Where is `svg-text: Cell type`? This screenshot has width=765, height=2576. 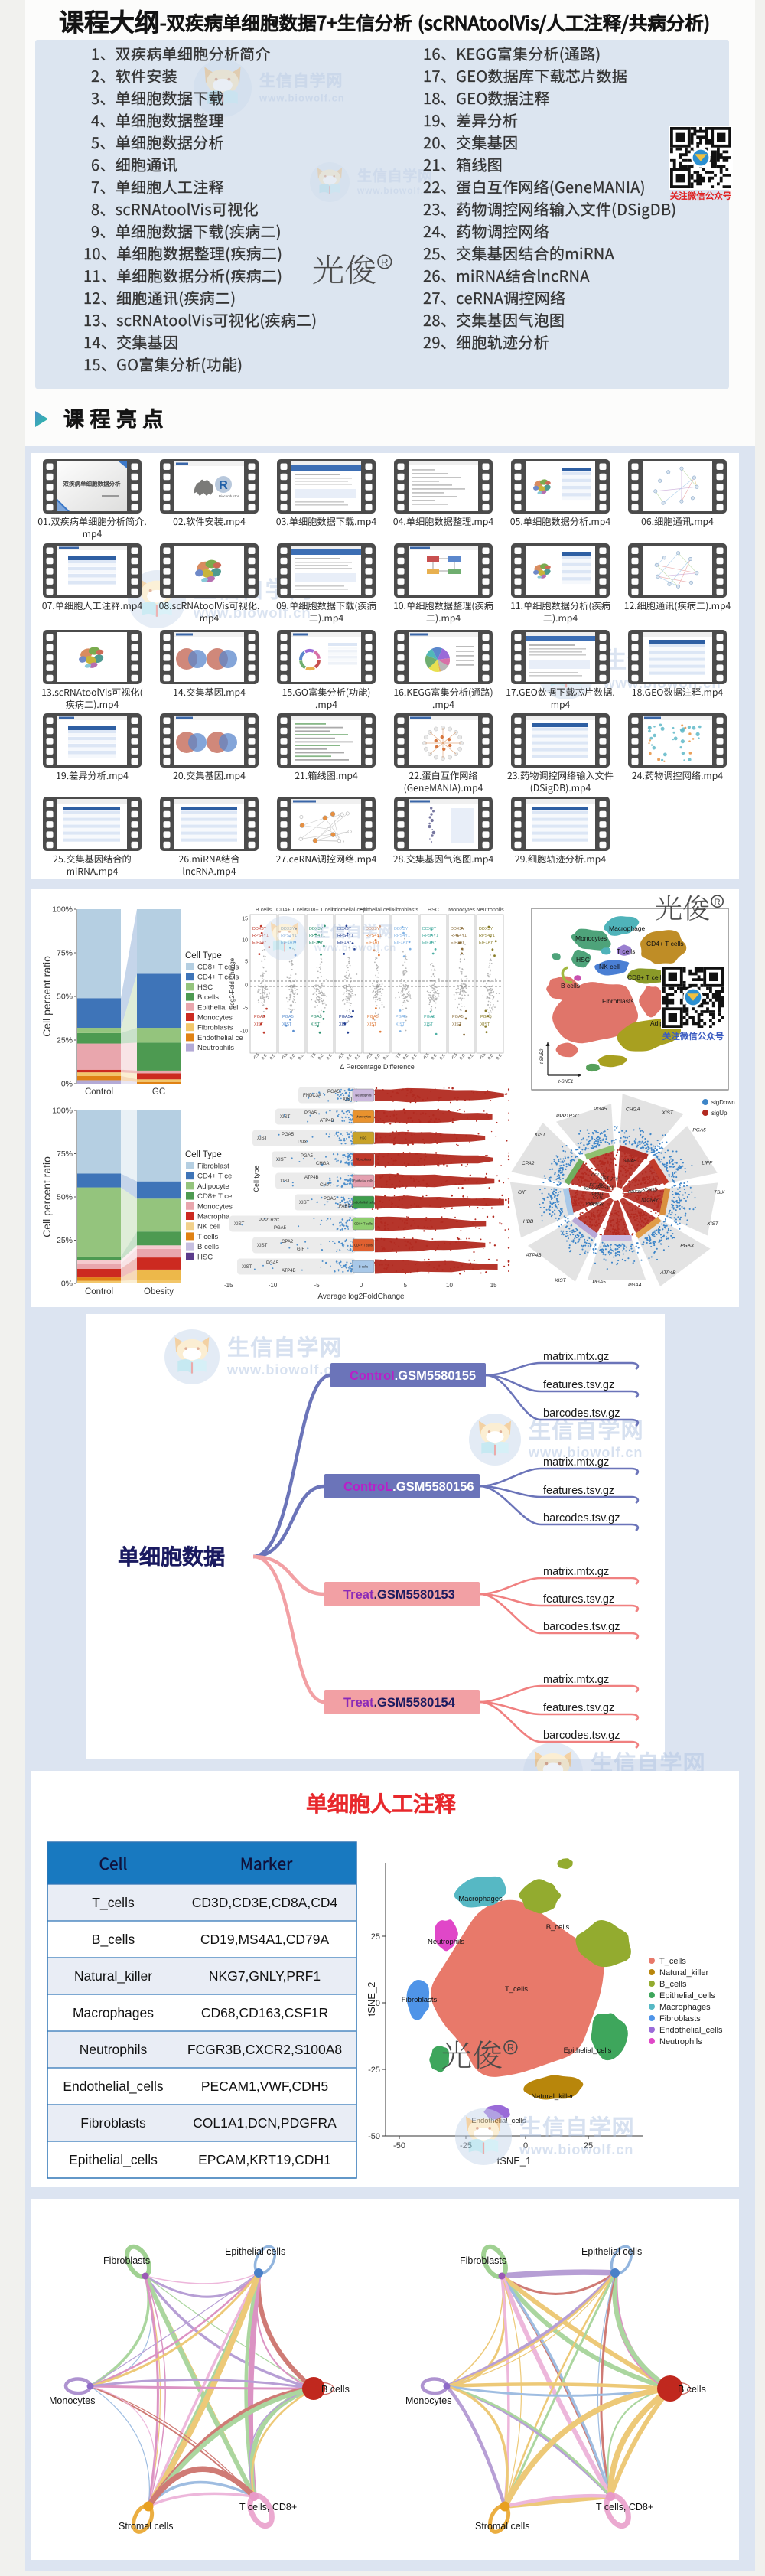
svg-text: Cell type is located at coordinates (256, 1178).